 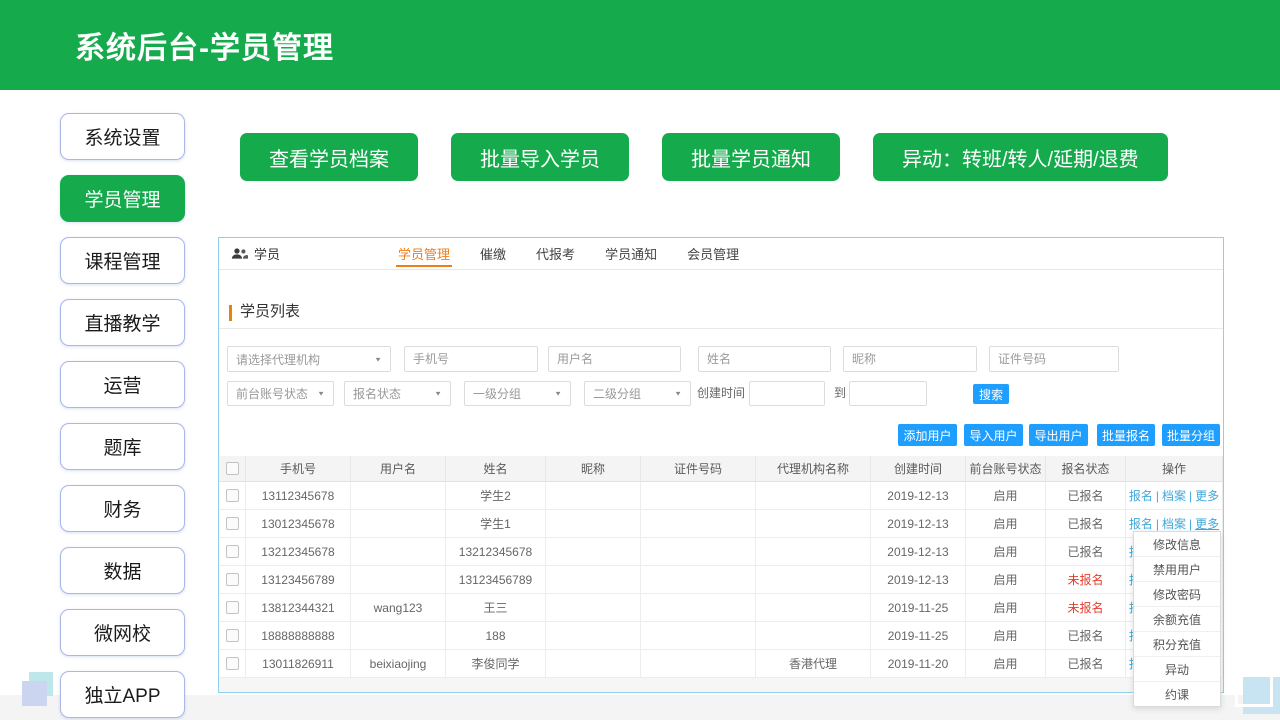 I want to click on signup-status-select: 报名状态 ▼, so click(x=397, y=393).